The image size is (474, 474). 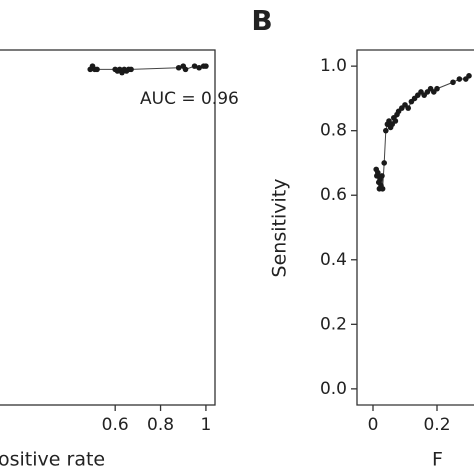 What do you see at coordinates (333, 66) in the screenshot?
I see `y-tick-label: 1.0` at bounding box center [333, 66].